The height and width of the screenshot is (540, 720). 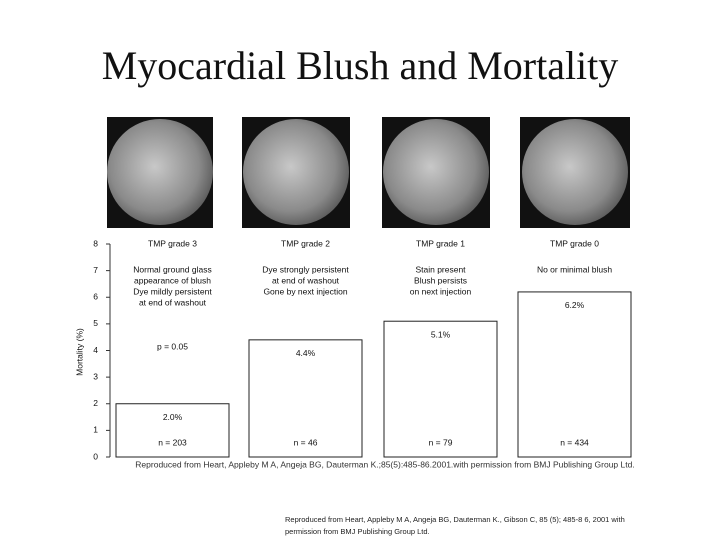 I want to click on y-tick-label: 6, so click(x=95, y=297).